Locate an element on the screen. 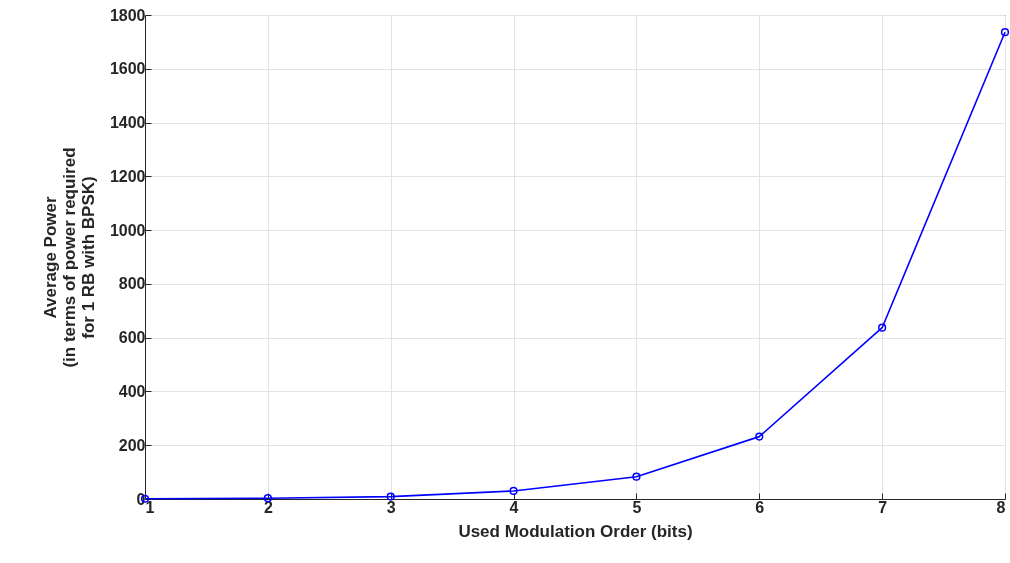 Image resolution: width=1010 pixels, height=563 pixels. y-tick-label: 200 is located at coordinates (132, 445).